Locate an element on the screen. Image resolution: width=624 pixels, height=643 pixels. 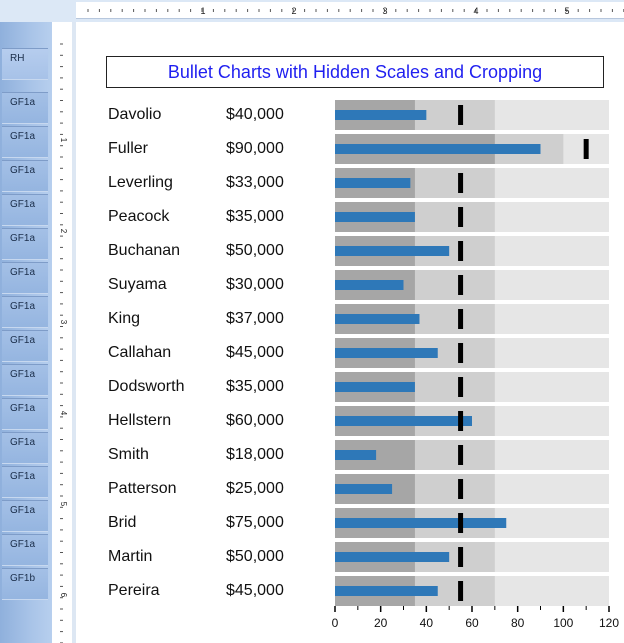
sales-amount: $33,000 is located at coordinates (255, 182).